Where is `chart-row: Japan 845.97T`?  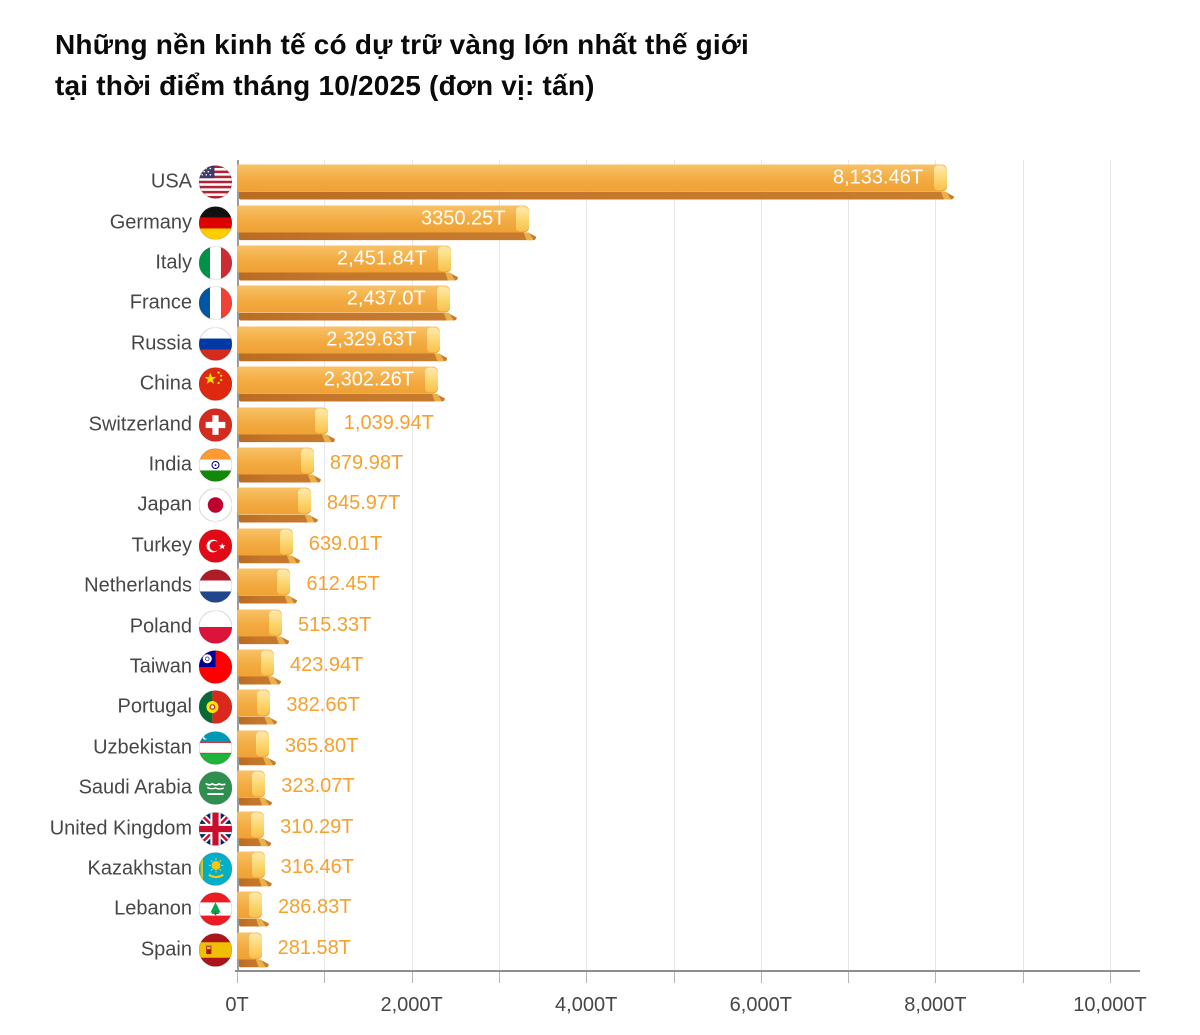 chart-row: Japan 845.97T is located at coordinates (600, 505).